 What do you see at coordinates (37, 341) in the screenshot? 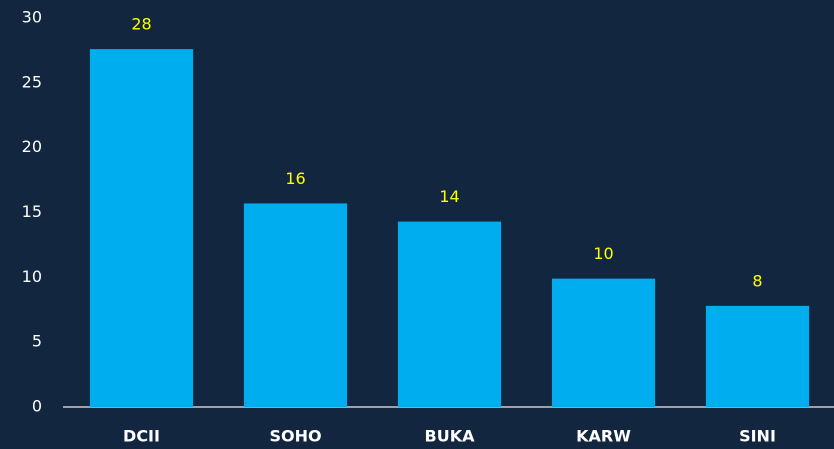
I see `y-tick-label: 5` at bounding box center [37, 341].